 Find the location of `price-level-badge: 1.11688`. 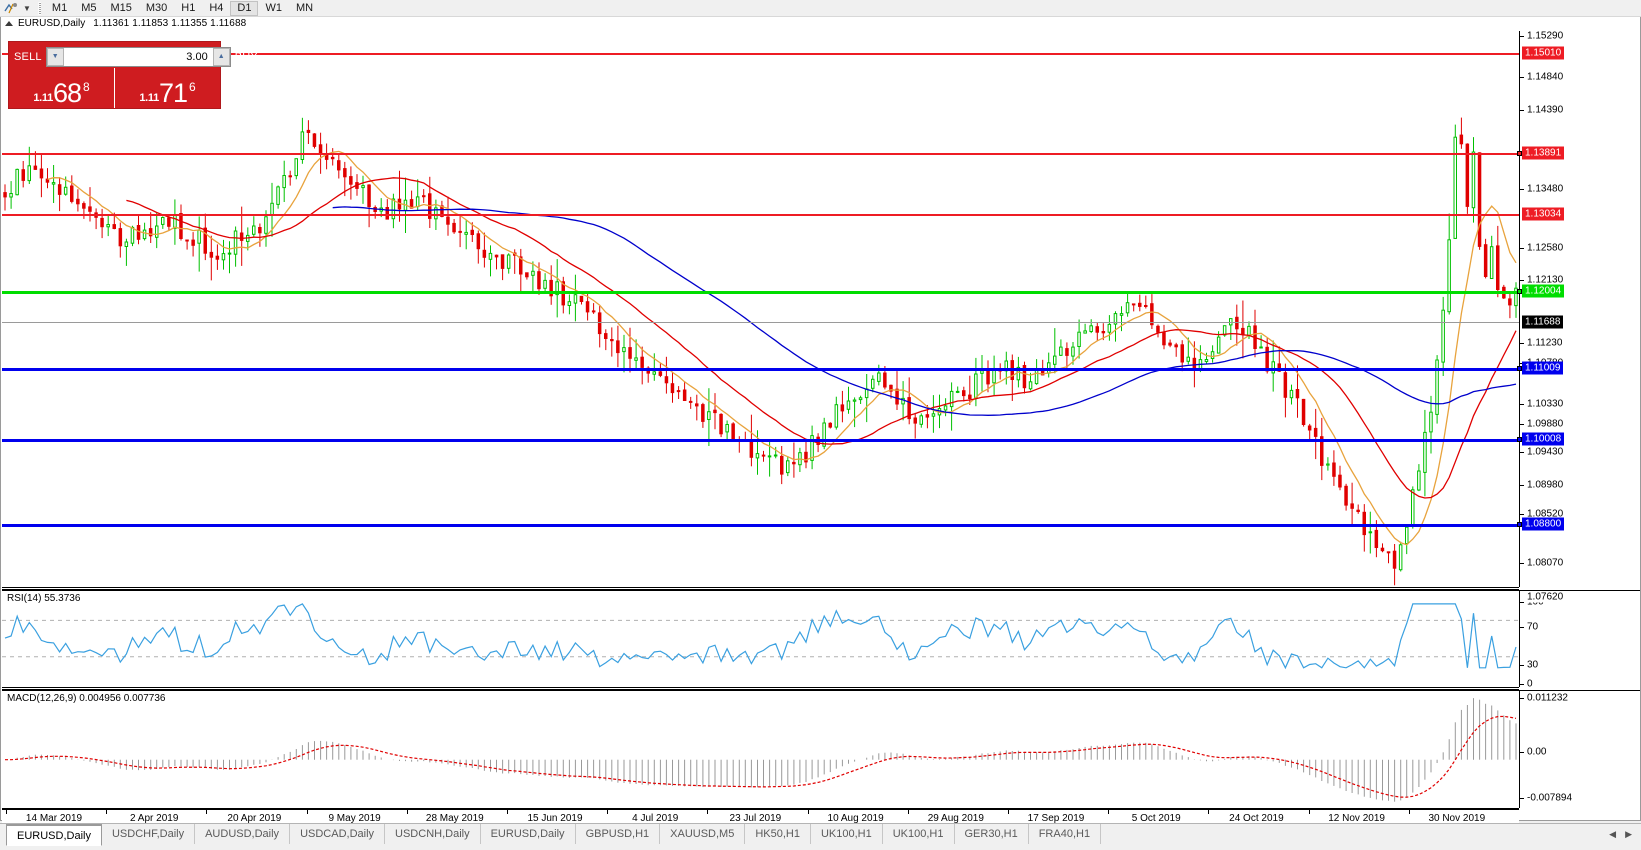

price-level-badge: 1.11688 is located at coordinates (1543, 322).